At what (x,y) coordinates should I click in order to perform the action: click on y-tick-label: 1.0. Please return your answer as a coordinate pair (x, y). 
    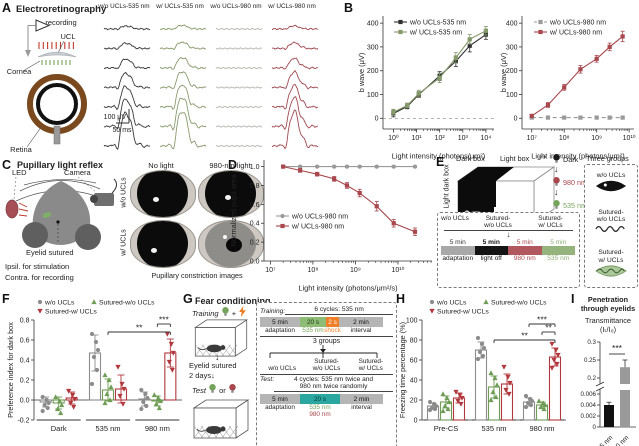
    Looking at the image, I should click on (255, 167).